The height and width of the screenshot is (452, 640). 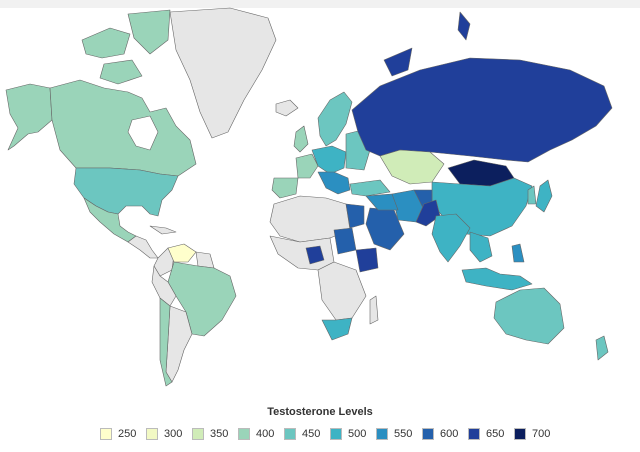 I want to click on region-peru, so click(x=164, y=286).